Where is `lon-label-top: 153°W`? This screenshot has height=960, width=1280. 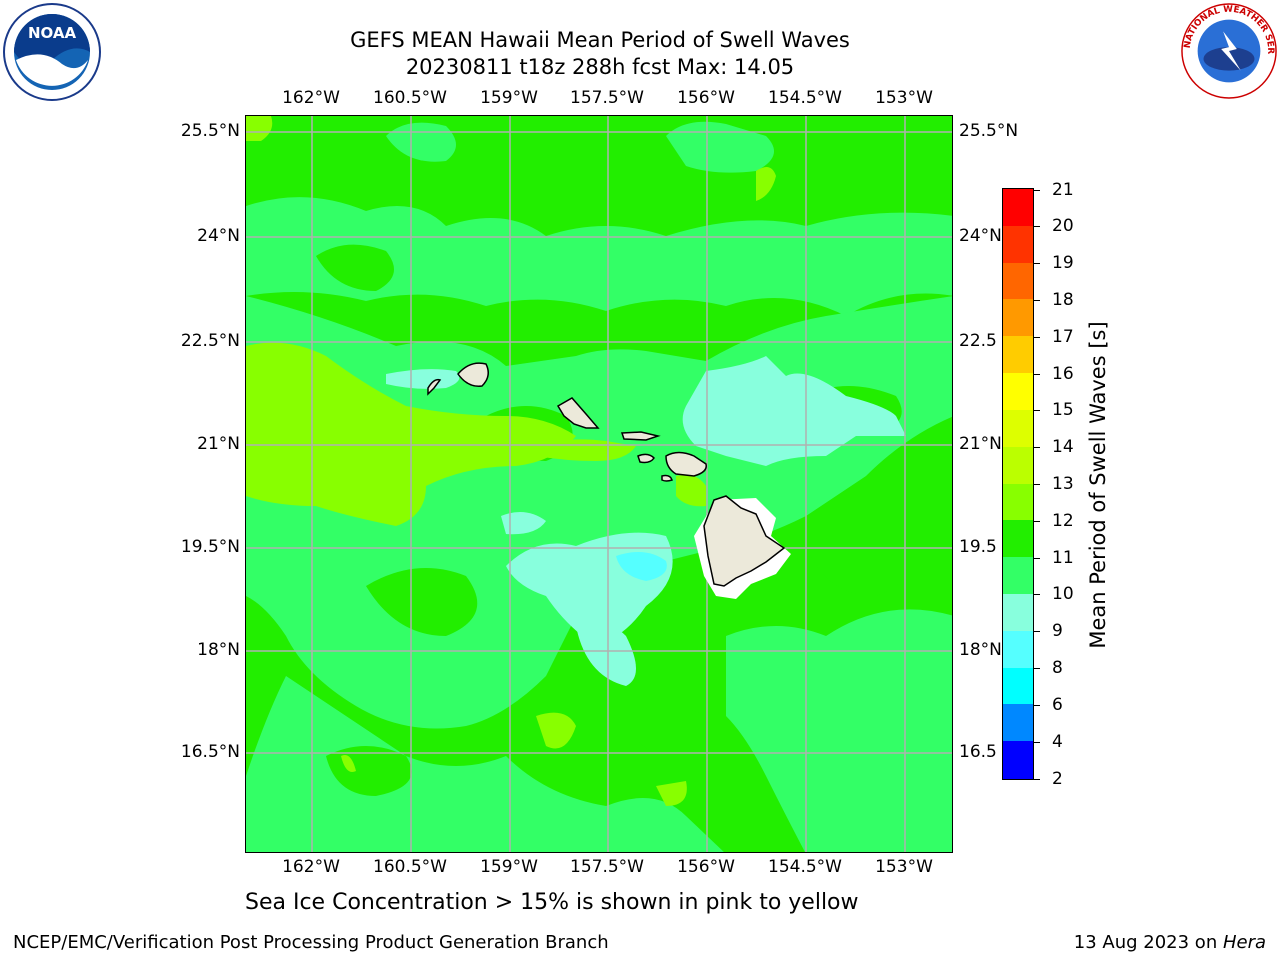
lon-label-top: 153°W is located at coordinates (904, 98).